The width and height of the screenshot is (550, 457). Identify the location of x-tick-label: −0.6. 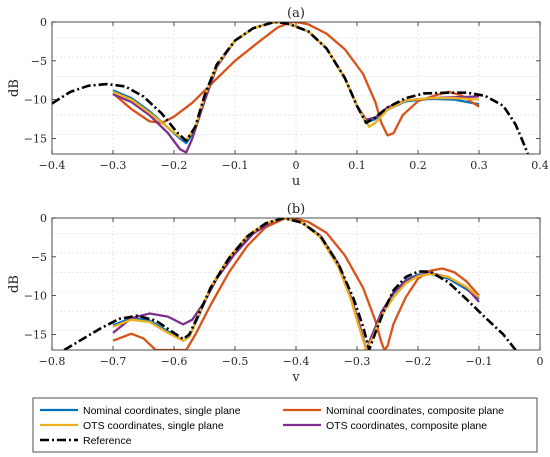
(174, 361).